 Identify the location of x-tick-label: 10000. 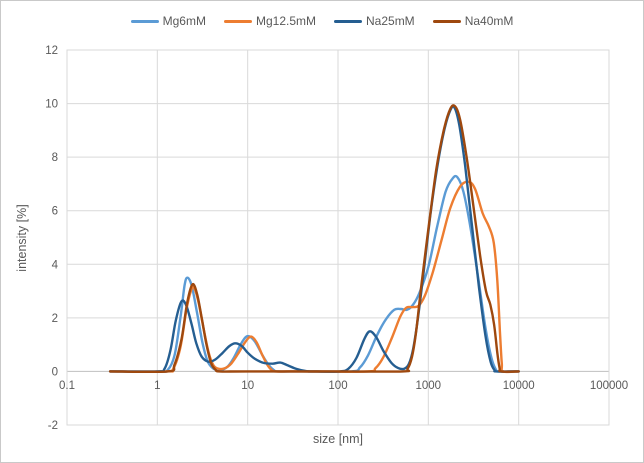
(519, 386).